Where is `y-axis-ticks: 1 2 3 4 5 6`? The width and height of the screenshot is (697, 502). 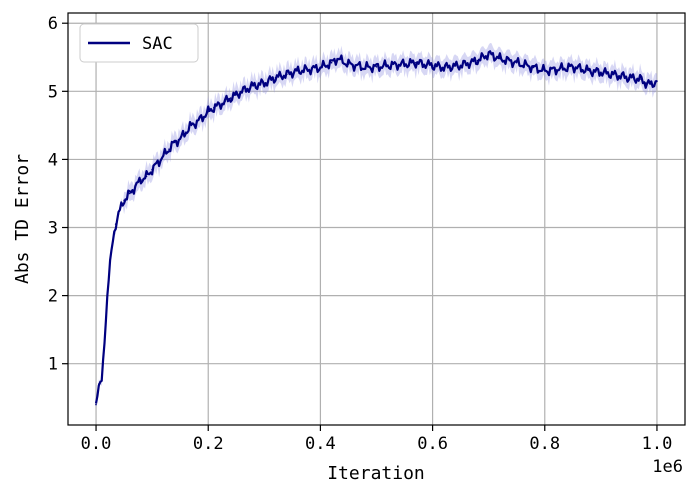 y-axis-ticks: 1 2 3 4 5 6 is located at coordinates (58, 194).